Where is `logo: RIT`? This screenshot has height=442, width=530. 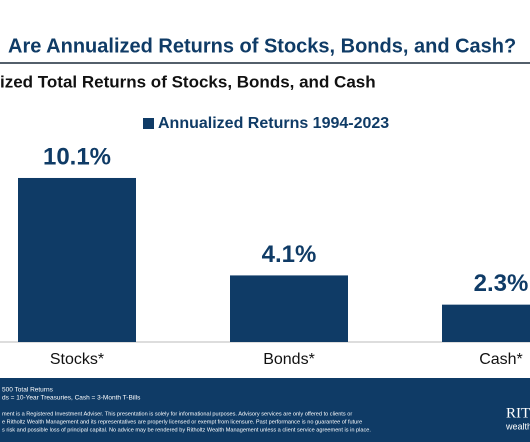 logo: RIT is located at coordinates (518, 413).